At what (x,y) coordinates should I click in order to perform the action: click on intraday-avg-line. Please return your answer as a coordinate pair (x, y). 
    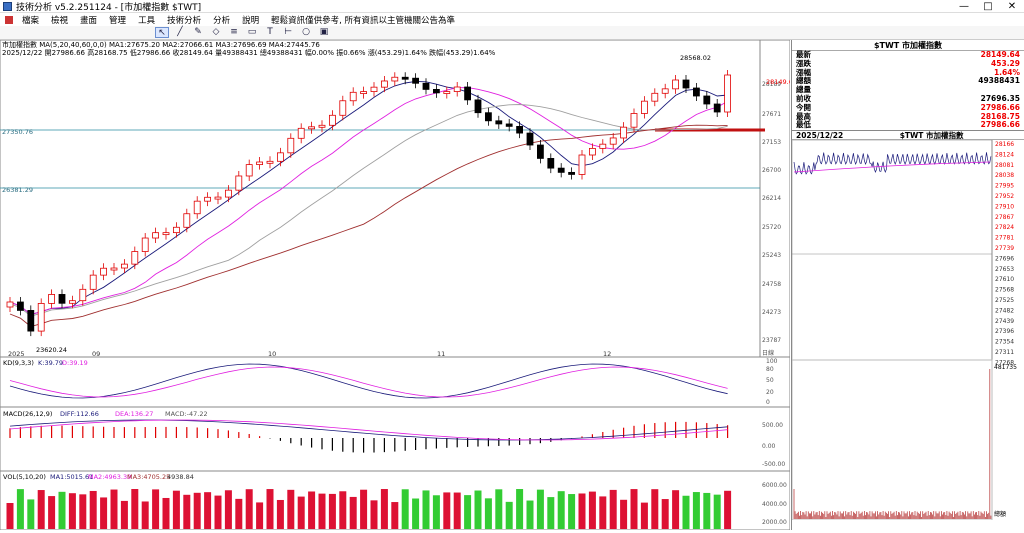
    Looking at the image, I should click on (892, 167).